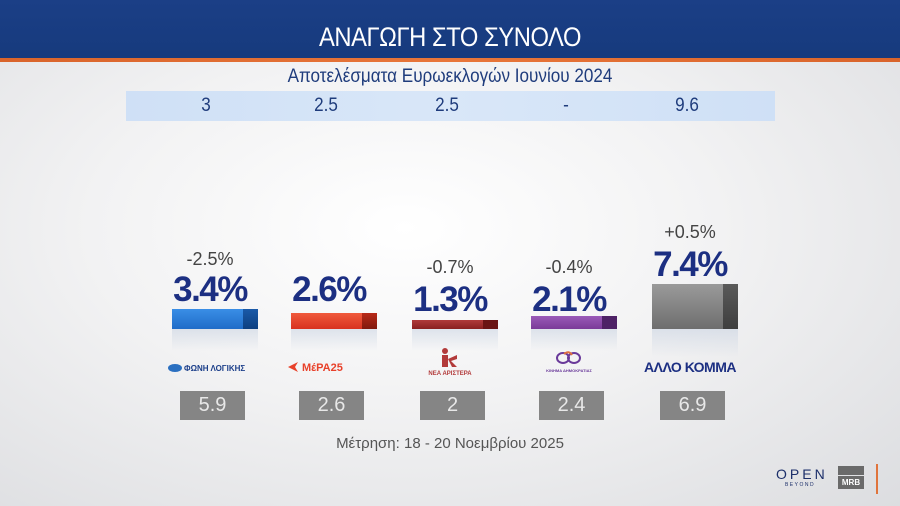 The image size is (900, 506). What do you see at coordinates (687, 105) in the screenshot?
I see `previous-value: 9.6` at bounding box center [687, 105].